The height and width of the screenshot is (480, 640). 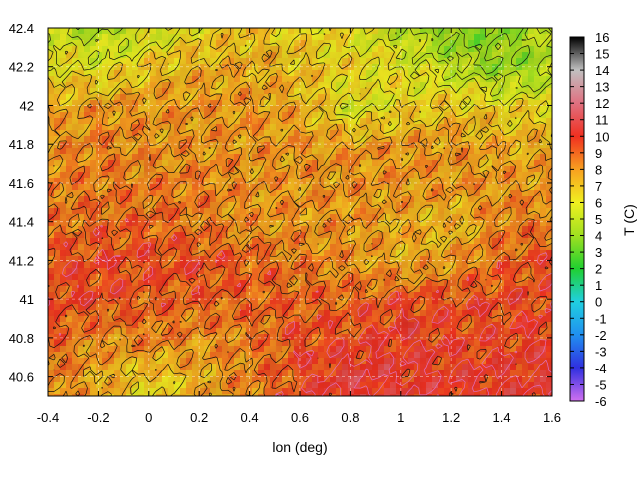 I want to click on colorbar-tick-label: 3, so click(x=598, y=252).